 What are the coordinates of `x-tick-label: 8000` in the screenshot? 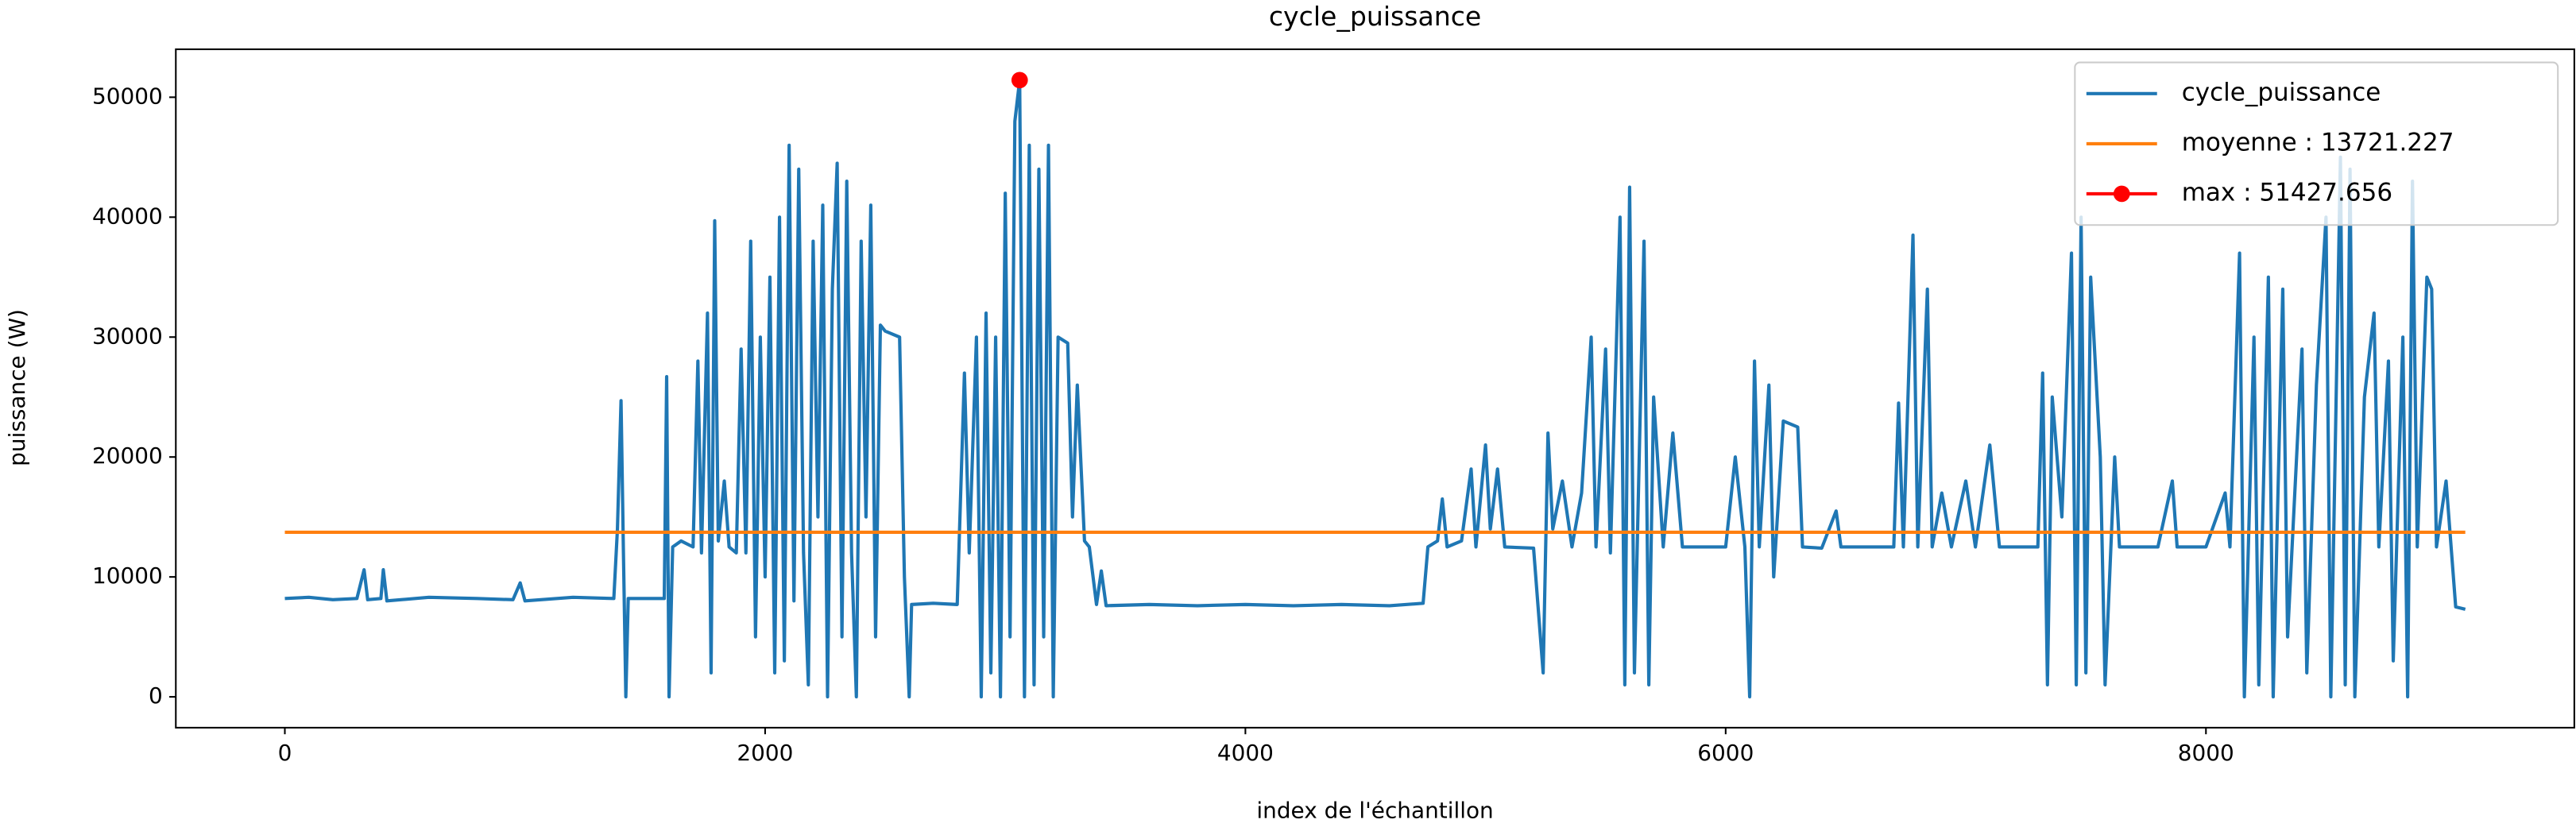 It's located at (2206, 753).